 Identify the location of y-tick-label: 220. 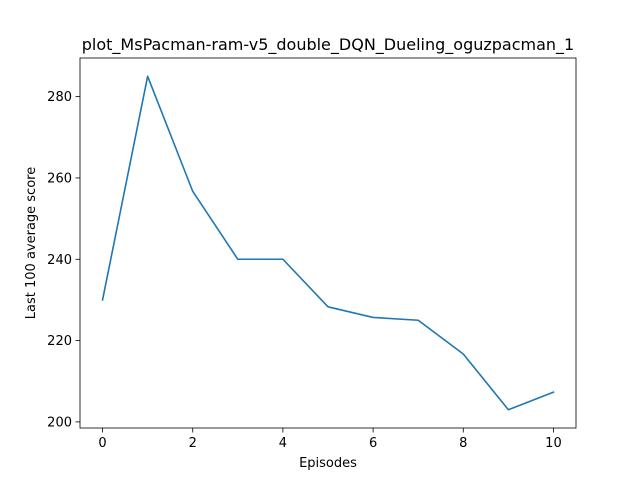
(59, 341).